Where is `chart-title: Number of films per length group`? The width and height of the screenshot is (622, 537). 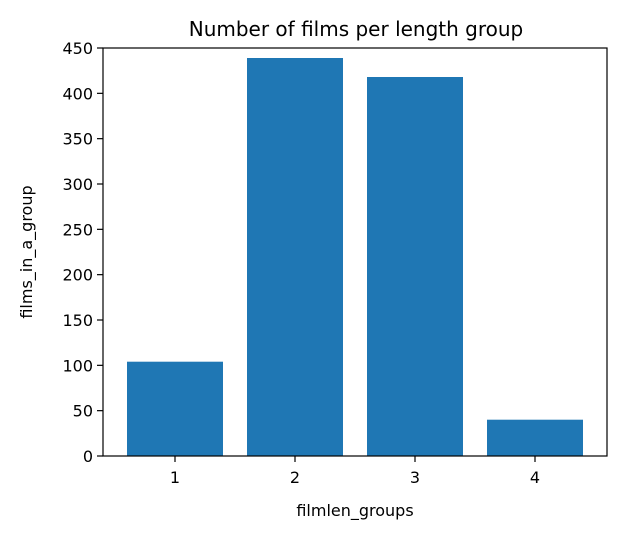
chart-title: Number of films per length group is located at coordinates (356, 29).